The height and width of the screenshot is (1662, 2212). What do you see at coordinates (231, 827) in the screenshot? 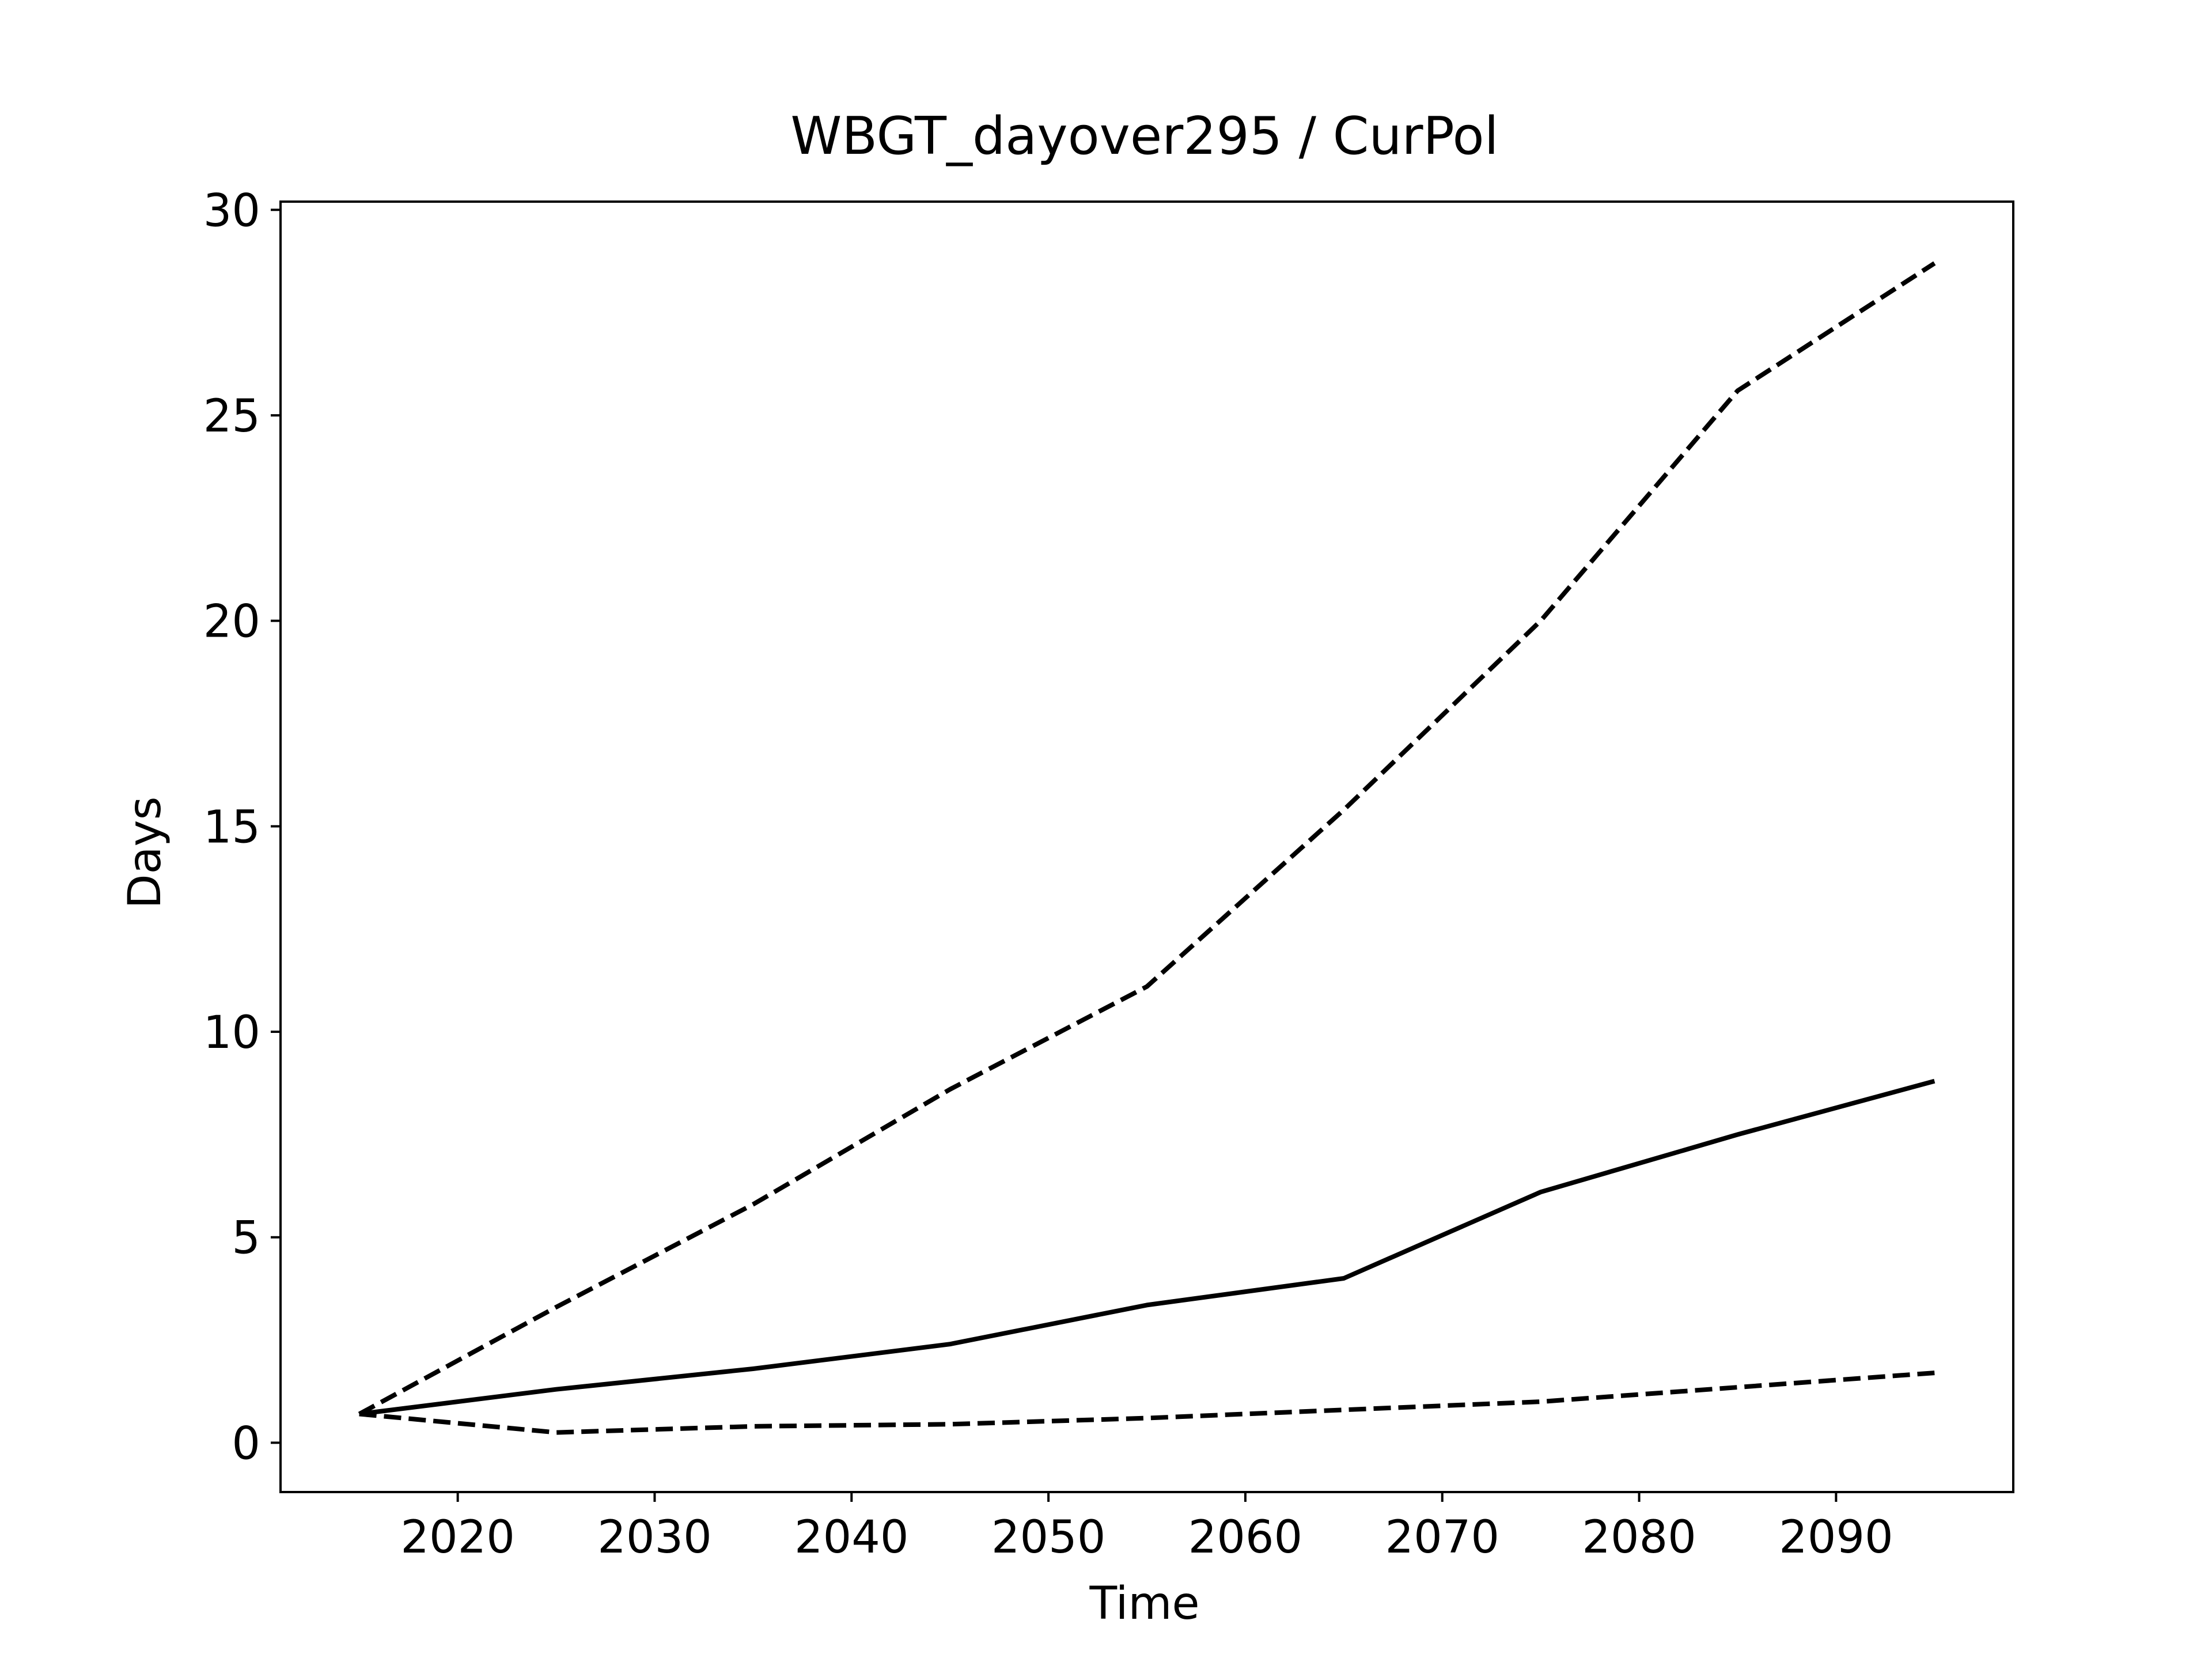
I see `y-tick-label: 15` at bounding box center [231, 827].